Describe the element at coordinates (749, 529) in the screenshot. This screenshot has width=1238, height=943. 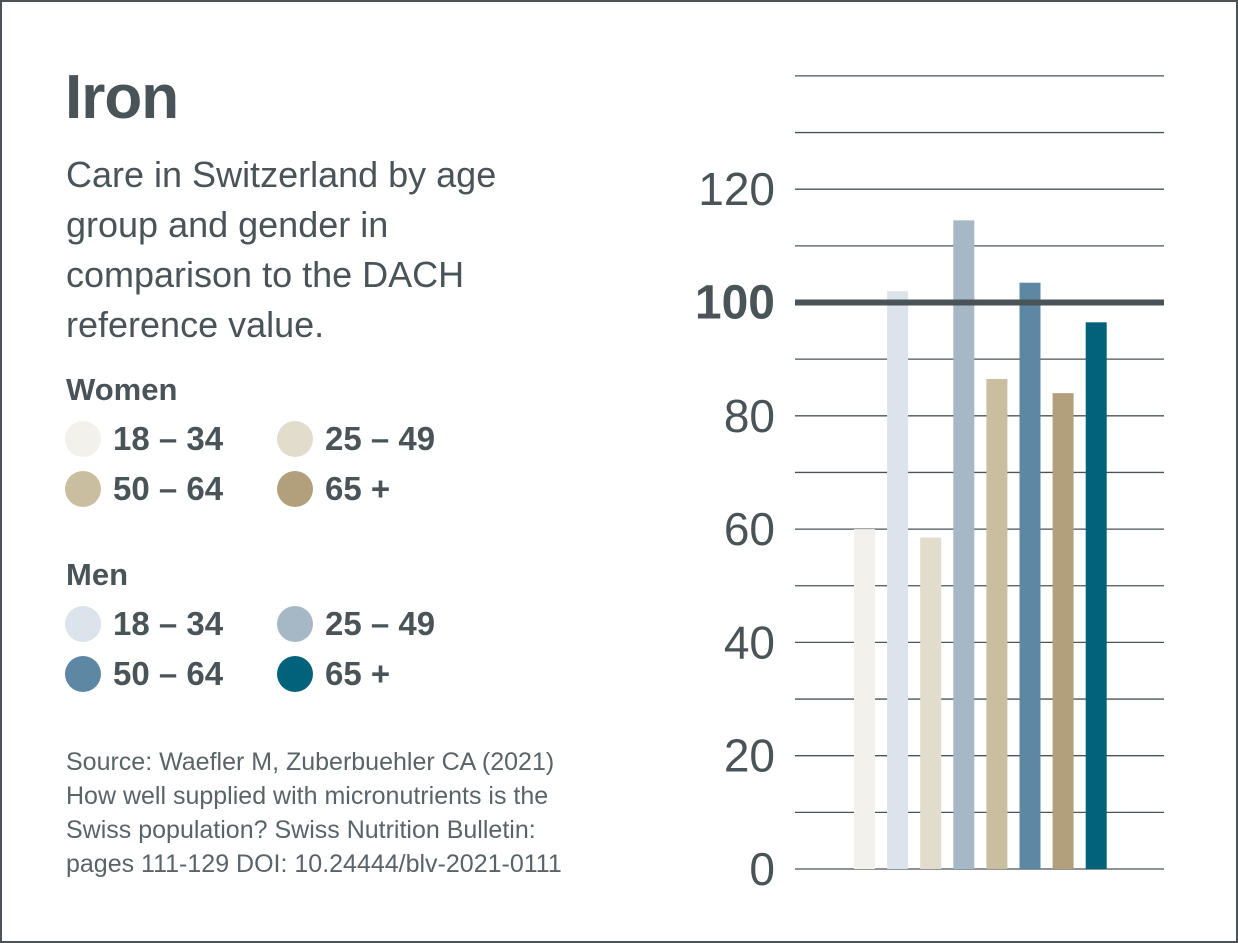
I see `y-tick-label: 60` at that location.